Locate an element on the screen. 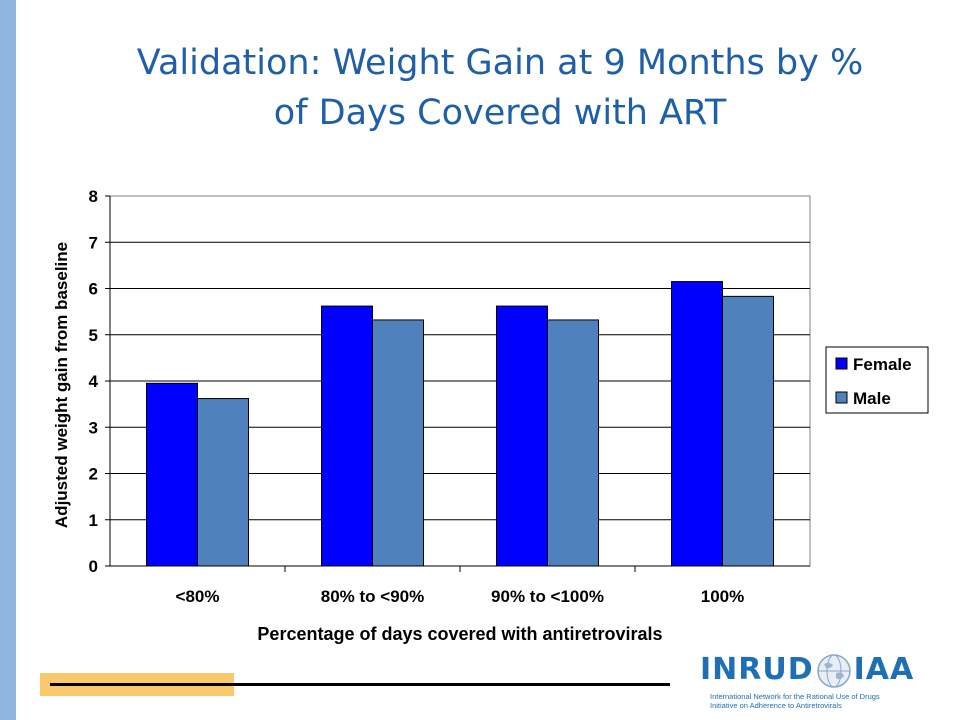  y-tick-label: 3 is located at coordinates (93, 427).